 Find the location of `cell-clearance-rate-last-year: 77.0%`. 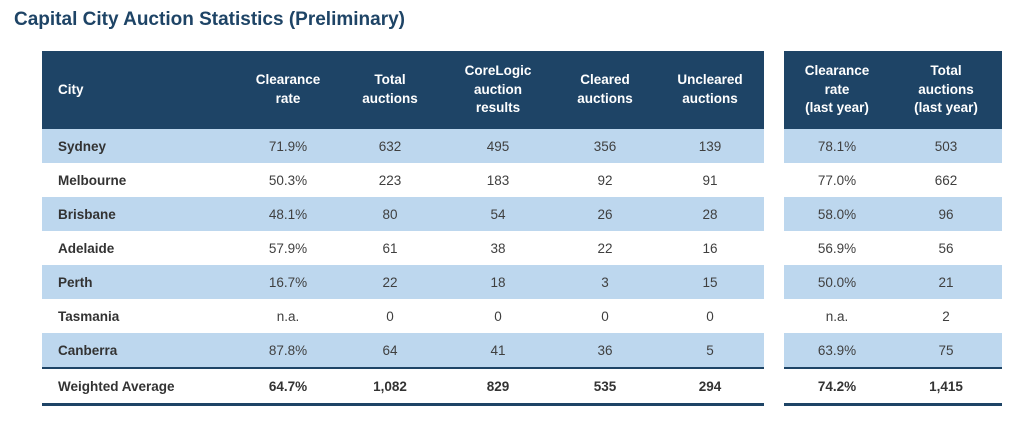

cell-clearance-rate-last-year: 77.0% is located at coordinates (837, 180).